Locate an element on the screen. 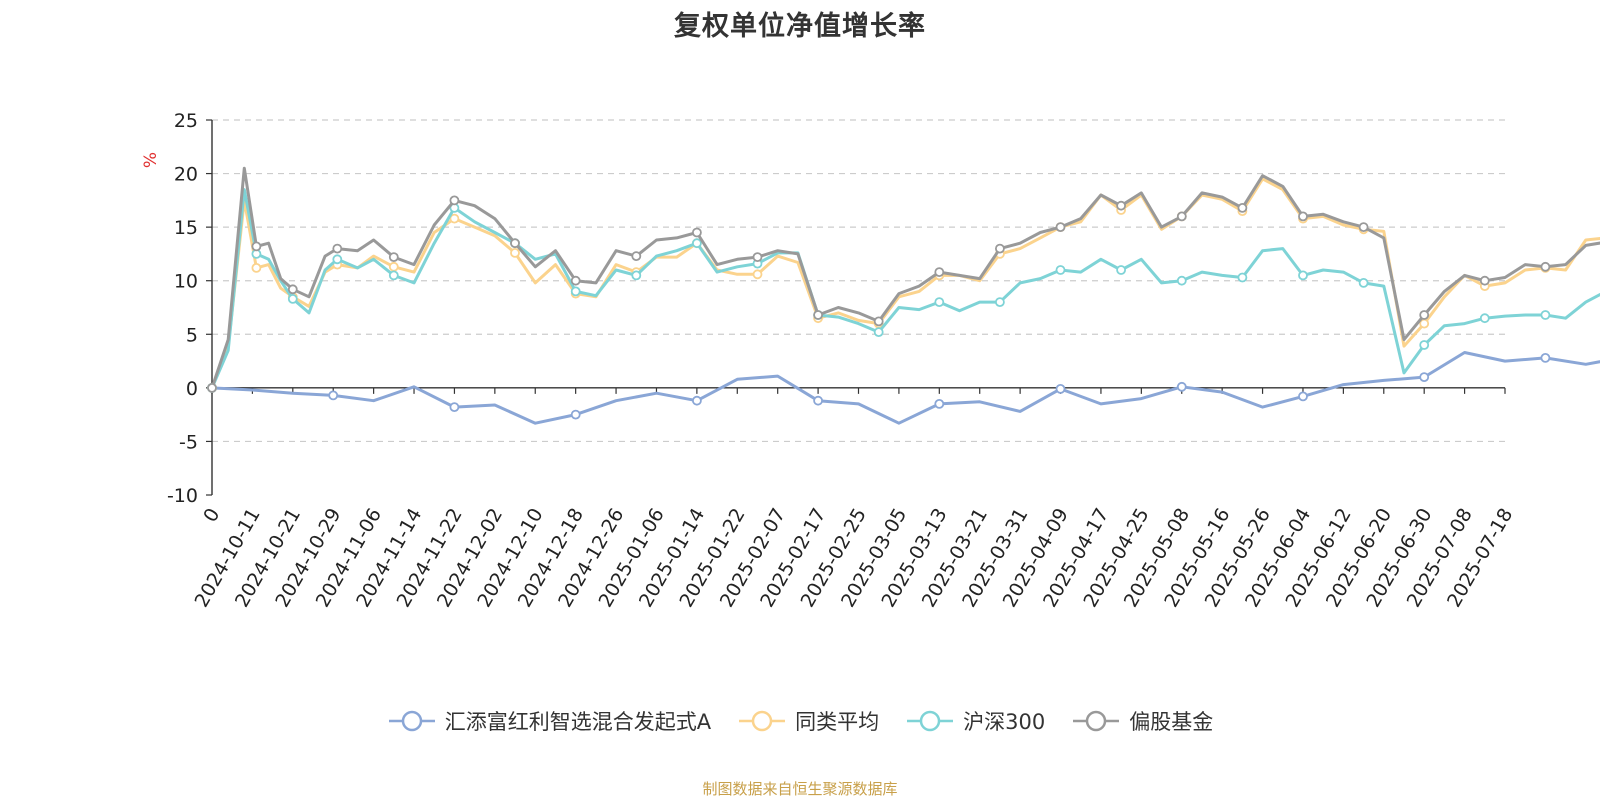 This screenshot has width=1600, height=800. y-tick-label: 5 is located at coordinates (192, 335).